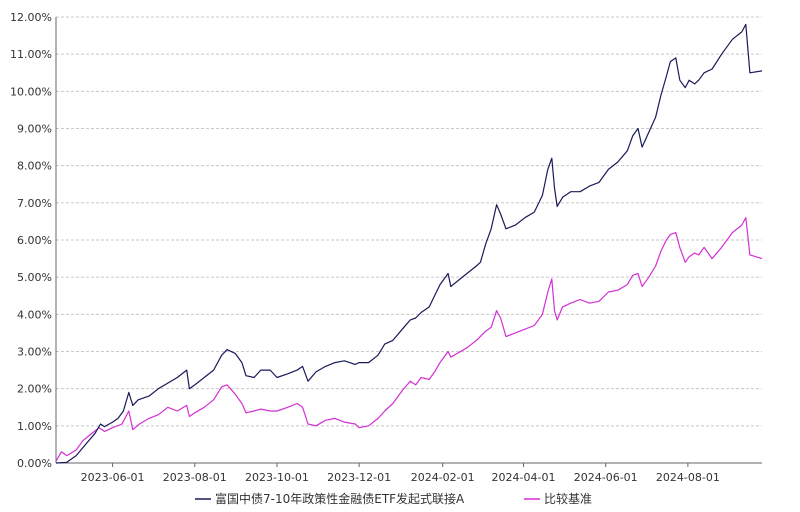  What do you see at coordinates (34, 314) in the screenshot?
I see `y-tick-label: 4.00%` at bounding box center [34, 314].